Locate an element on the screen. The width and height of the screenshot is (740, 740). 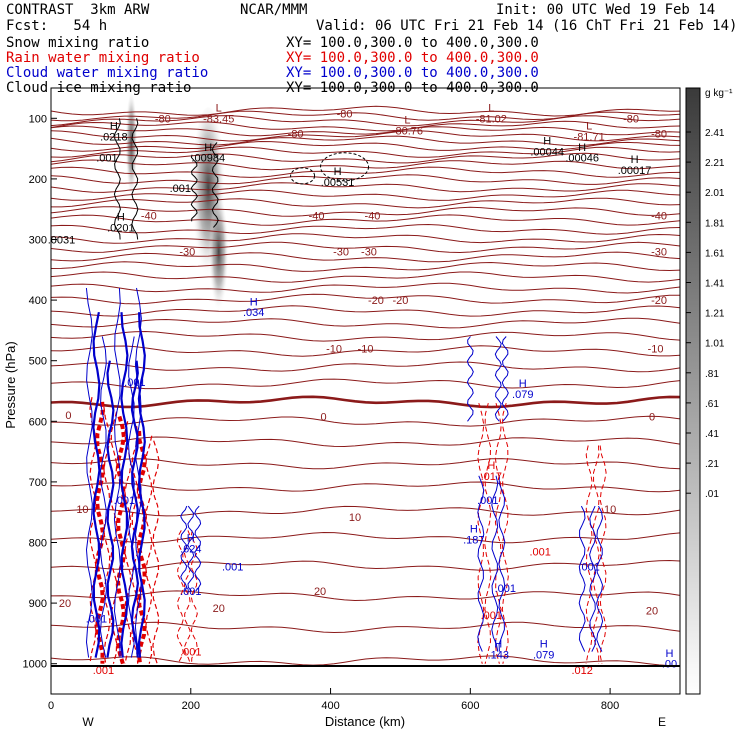
x-axis-label: Distance (km) is located at coordinates (365, 721).